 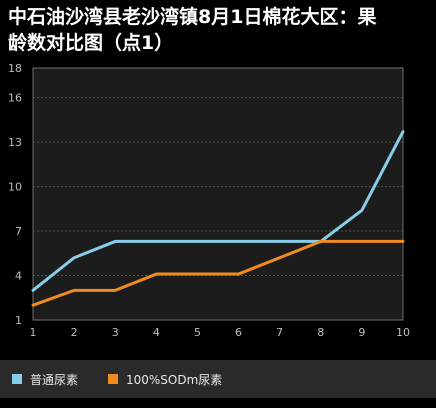 What do you see at coordinates (18, 231) in the screenshot?
I see `y-tick-label: 7` at bounding box center [18, 231].